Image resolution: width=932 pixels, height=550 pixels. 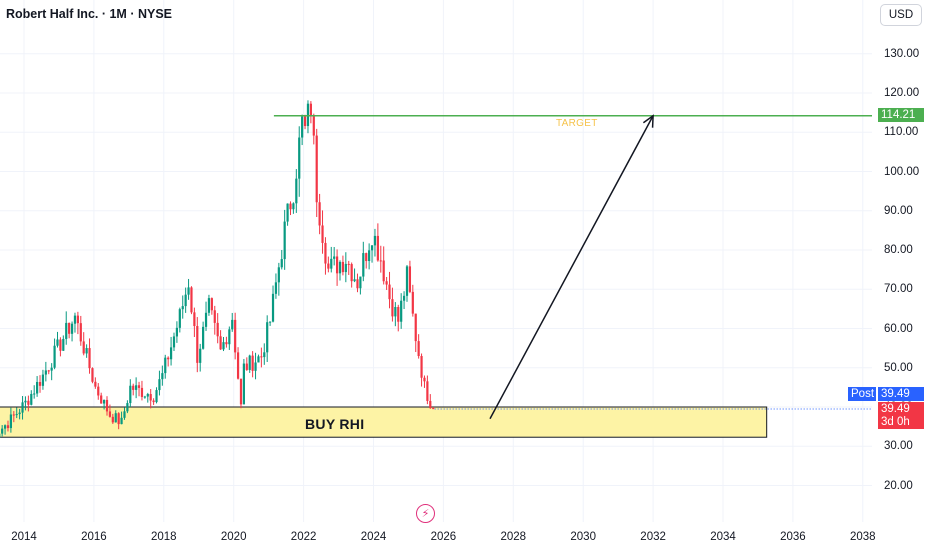 What do you see at coordinates (901, 409) in the screenshot?
I see `last-price-tag: 39.49` at bounding box center [901, 409].